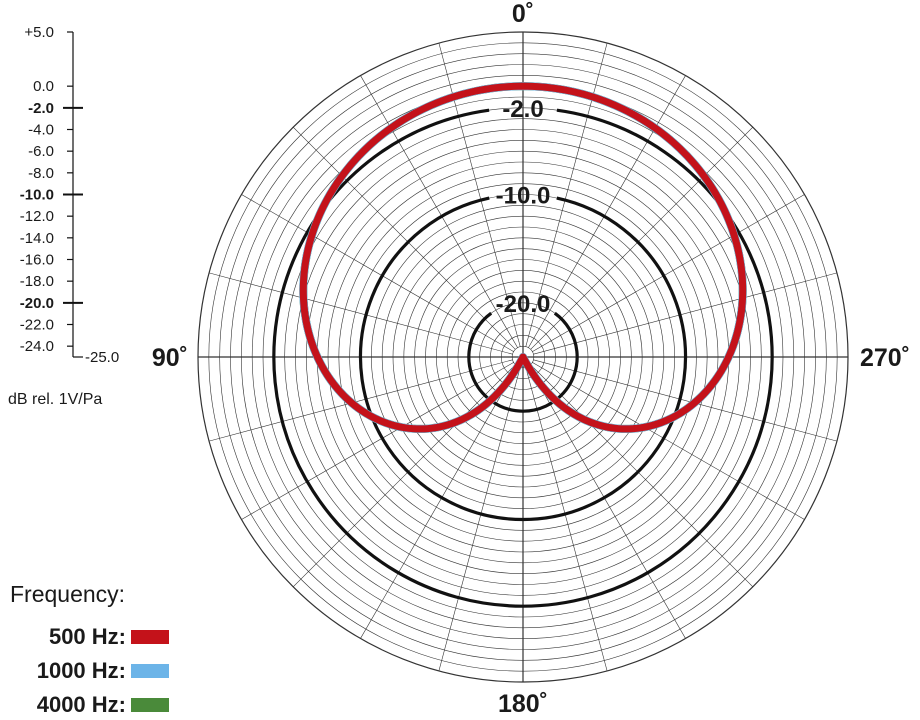 The height and width of the screenshot is (720, 920). I want to click on scale-label: -18.0, so click(37, 281).